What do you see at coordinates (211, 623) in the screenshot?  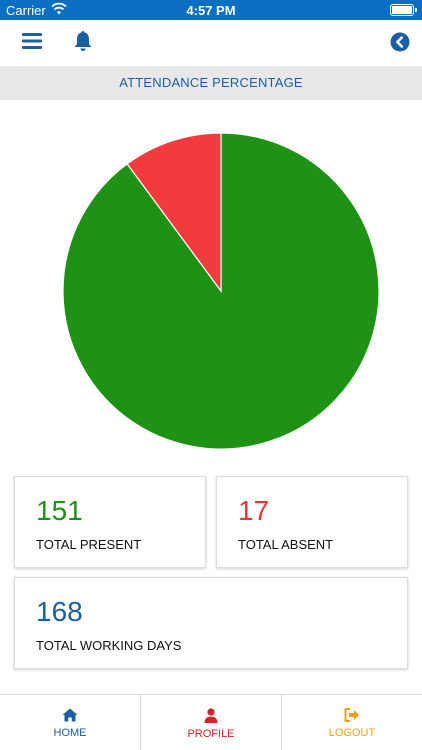 I see `total-working-days-card: 168 TOTAL WORKING DAYS` at bounding box center [211, 623].